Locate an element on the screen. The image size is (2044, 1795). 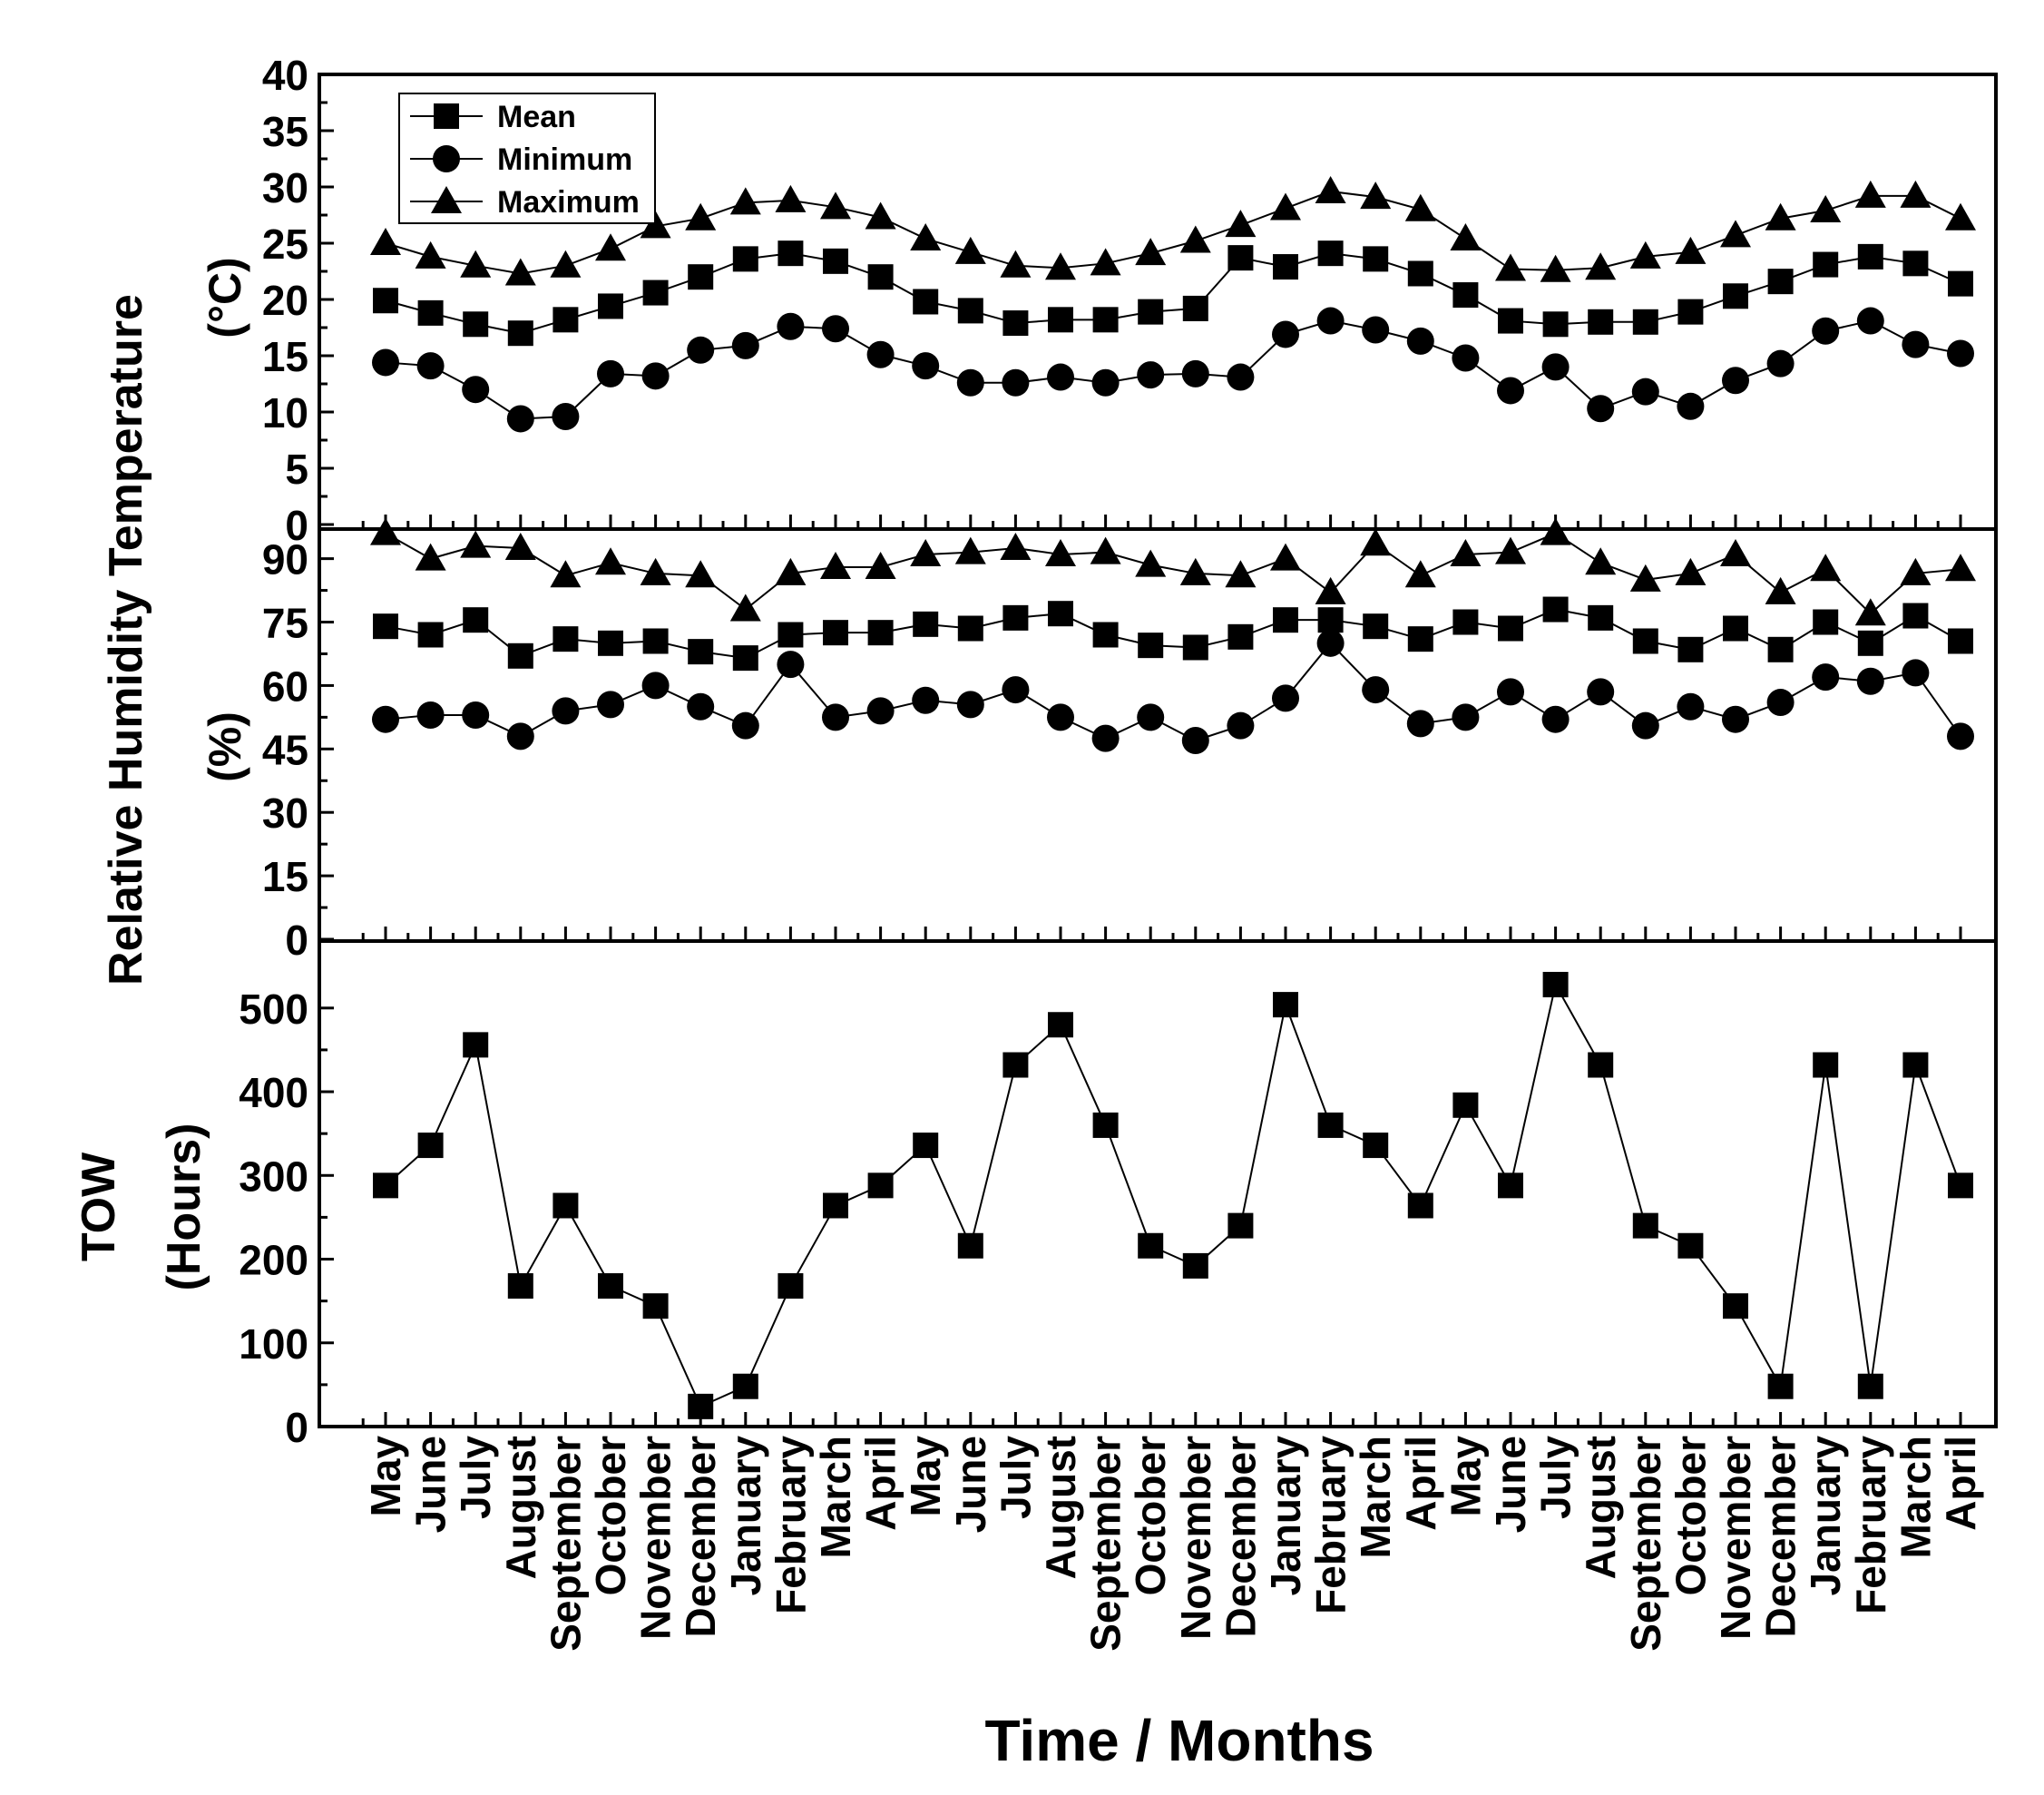
temperature-ytick-label: 10 is located at coordinates (285, 412).